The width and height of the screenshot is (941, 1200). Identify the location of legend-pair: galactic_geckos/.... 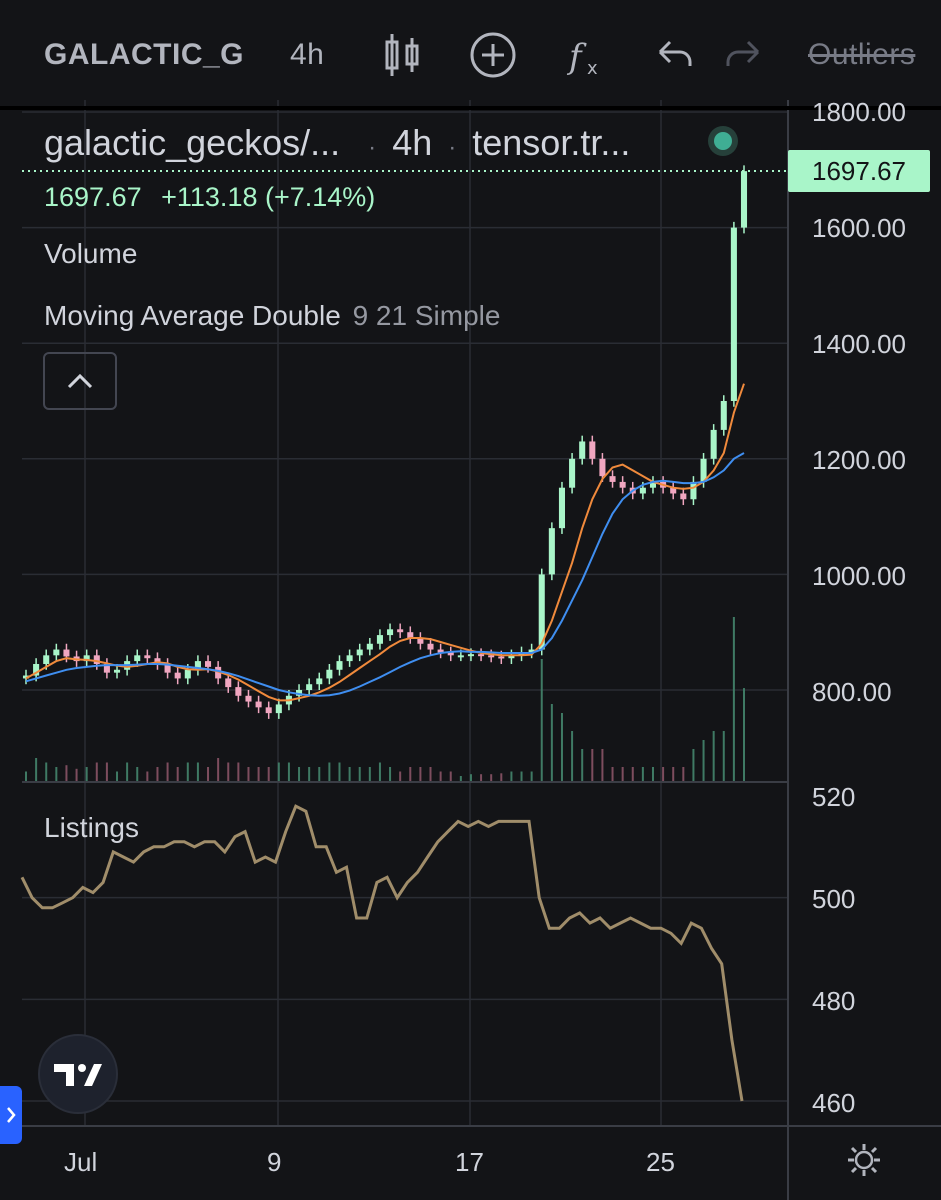
(192, 142).